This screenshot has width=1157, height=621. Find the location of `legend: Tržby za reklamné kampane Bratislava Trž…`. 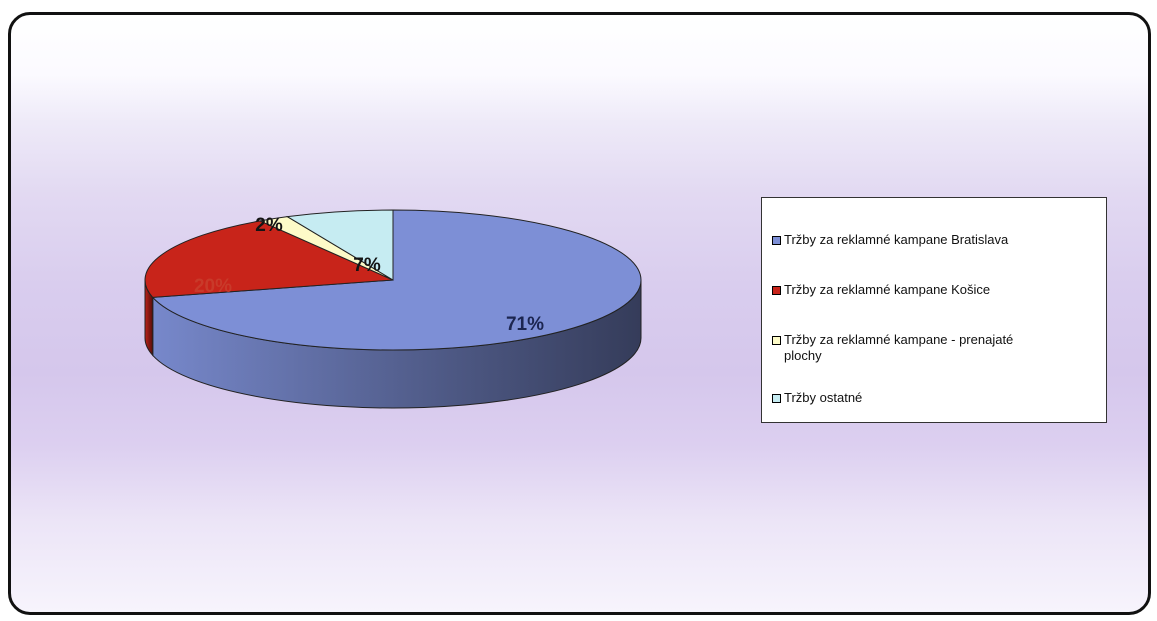

legend: Tržby za reklamné kampane Bratislava Trž… is located at coordinates (934, 310).